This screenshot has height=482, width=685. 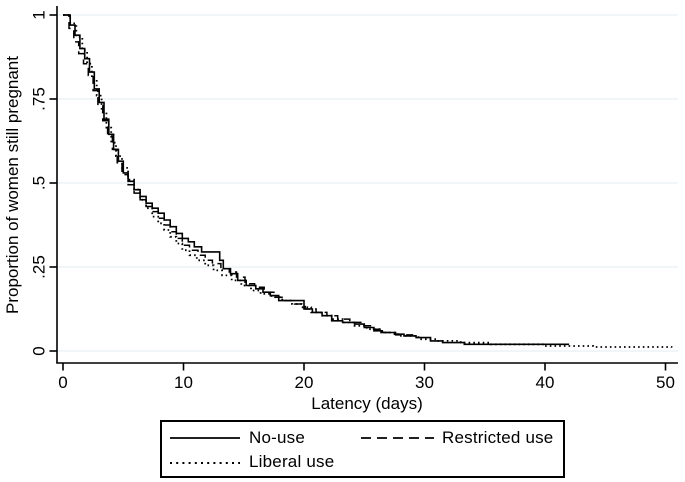 I want to click on y-tick-label: .25, so click(x=39, y=267).